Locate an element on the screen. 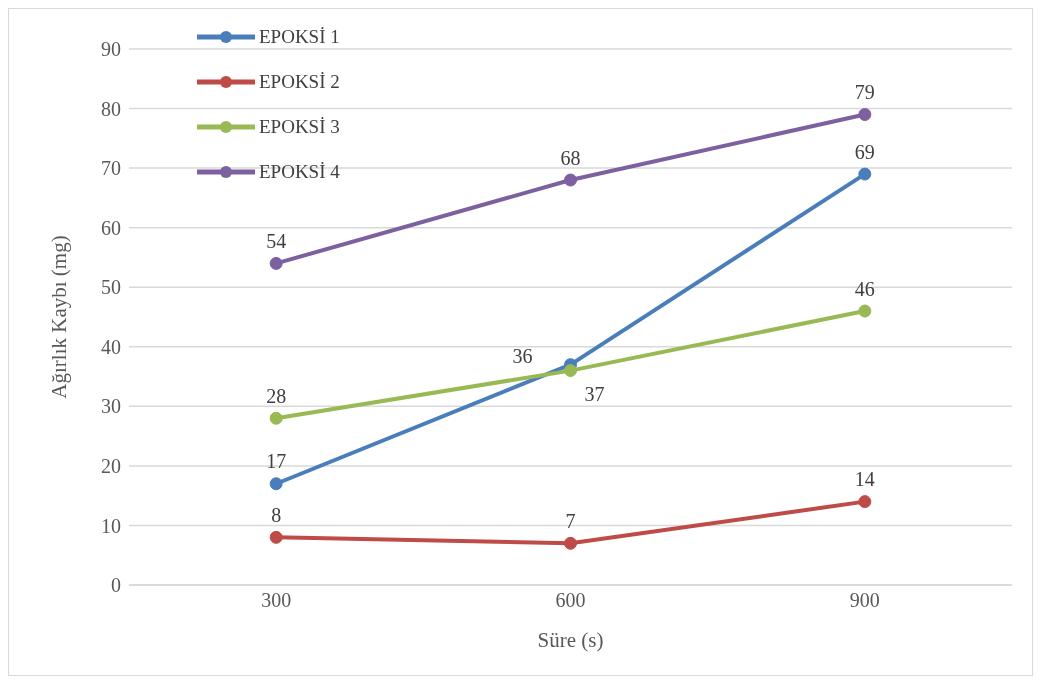  y-tick-label: 30 is located at coordinates (111, 406).